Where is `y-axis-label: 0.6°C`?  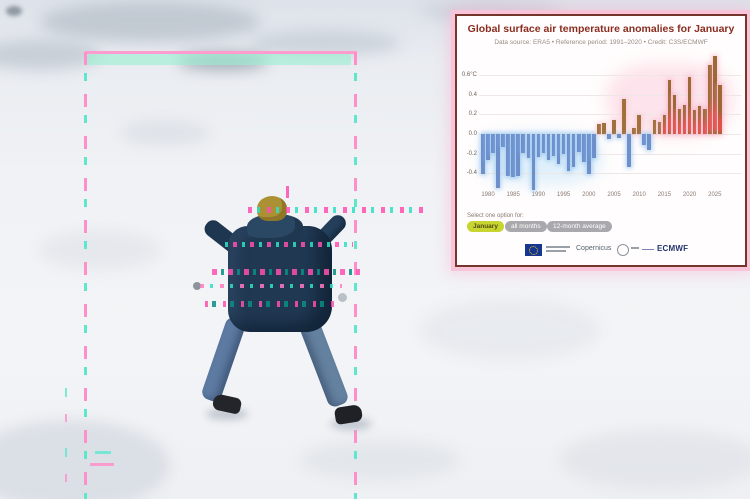
y-axis-label: 0.6°C is located at coordinates (469, 74).